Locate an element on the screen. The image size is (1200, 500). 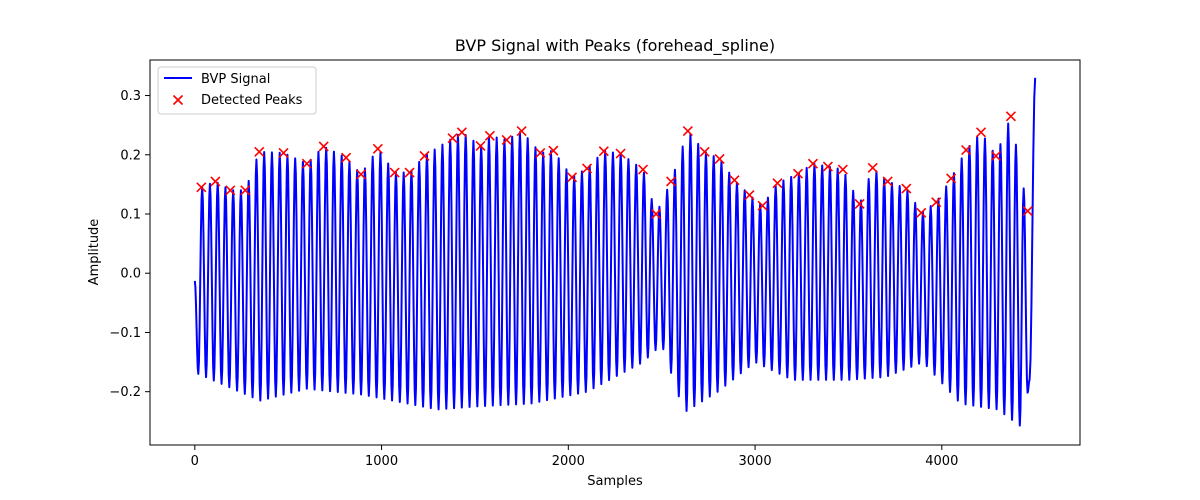
legend-box is located at coordinates (237, 90).